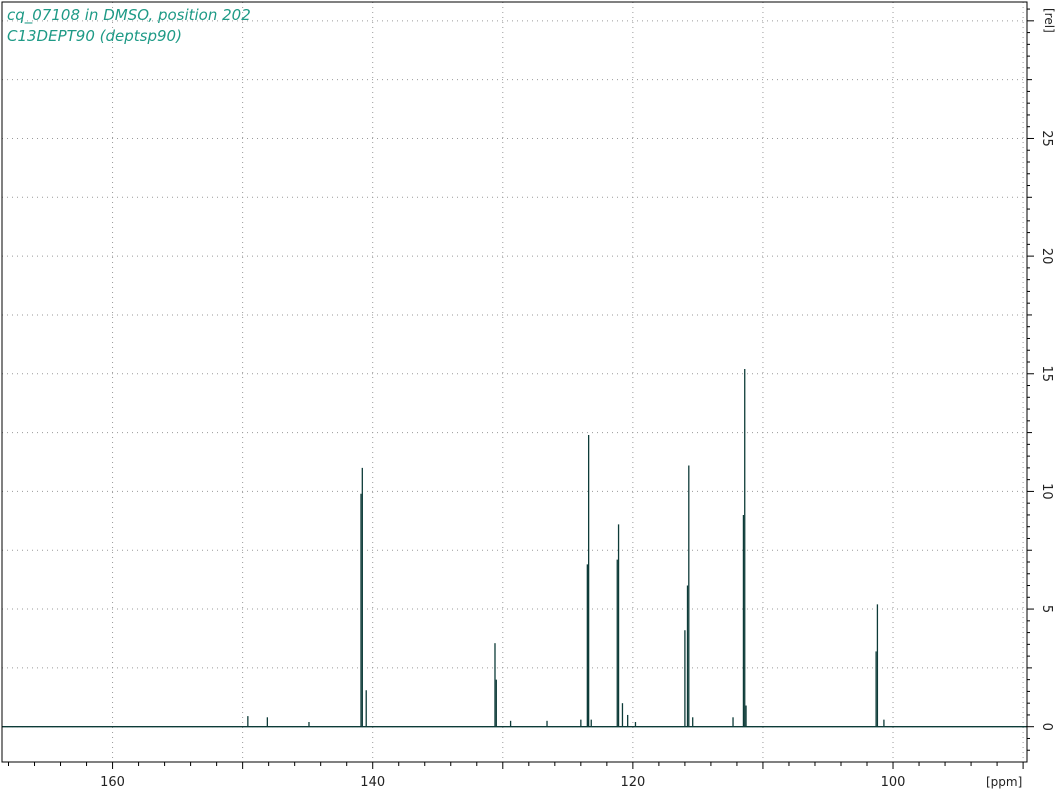 The width and height of the screenshot is (1060, 793). What do you see at coordinates (893, 782) in the screenshot?
I see `x-tick-label: 100` at bounding box center [893, 782].